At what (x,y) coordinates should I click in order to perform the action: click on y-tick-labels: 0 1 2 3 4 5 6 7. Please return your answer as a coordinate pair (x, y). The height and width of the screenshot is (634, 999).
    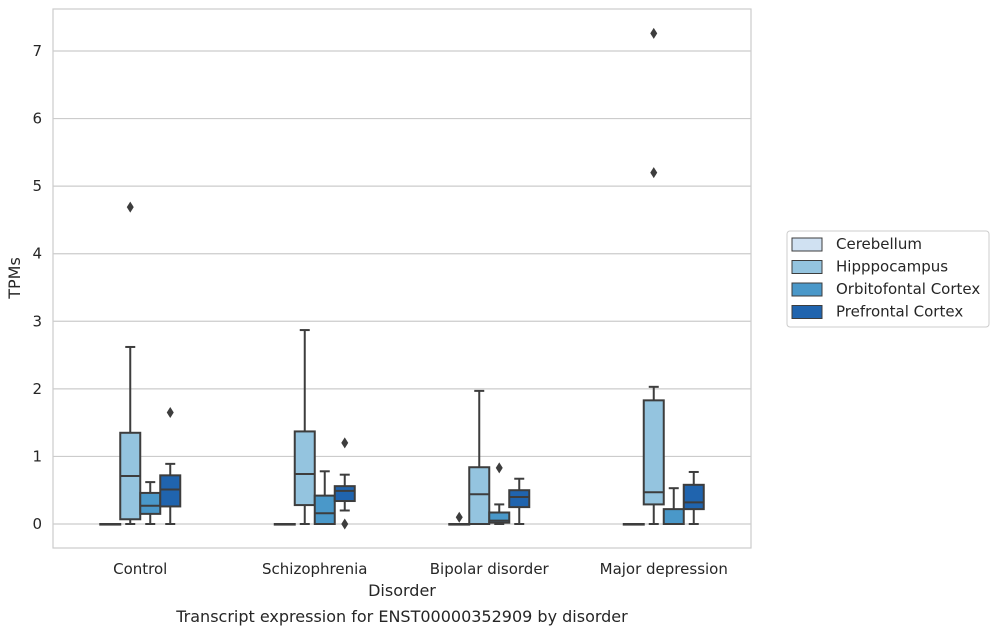
    Looking at the image, I should click on (37, 287).